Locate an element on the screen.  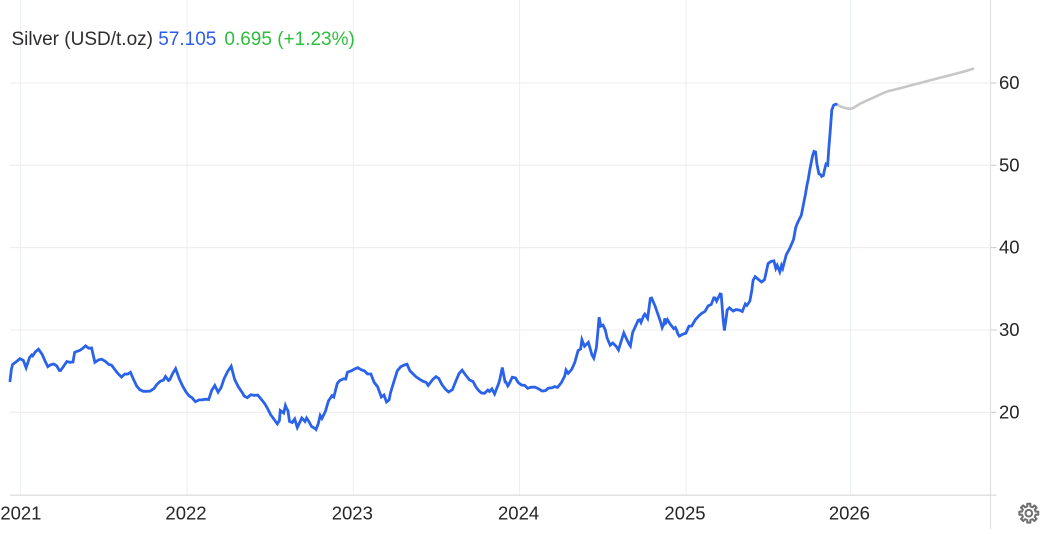
svg-text: 20 is located at coordinates (1009, 411).